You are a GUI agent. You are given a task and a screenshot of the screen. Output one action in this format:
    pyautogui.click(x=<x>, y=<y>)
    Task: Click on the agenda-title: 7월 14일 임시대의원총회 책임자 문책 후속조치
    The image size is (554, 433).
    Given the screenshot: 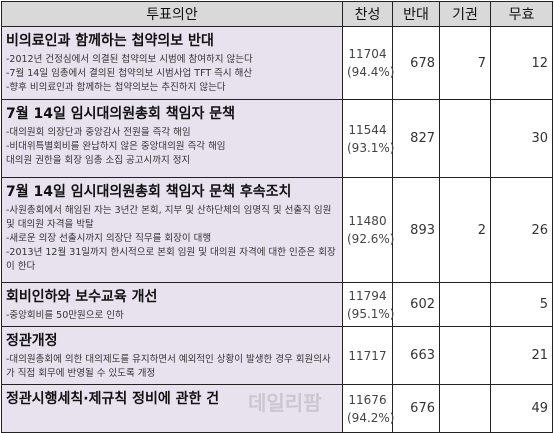 What is the action you would take?
    pyautogui.click(x=149, y=192)
    